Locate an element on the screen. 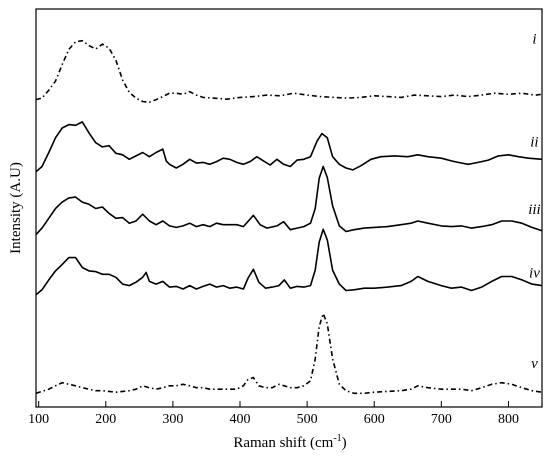 This screenshot has height=460, width=550. x-axis-tick-labels: 100 200 300 400 500 600 700 800 is located at coordinates (273, 419).